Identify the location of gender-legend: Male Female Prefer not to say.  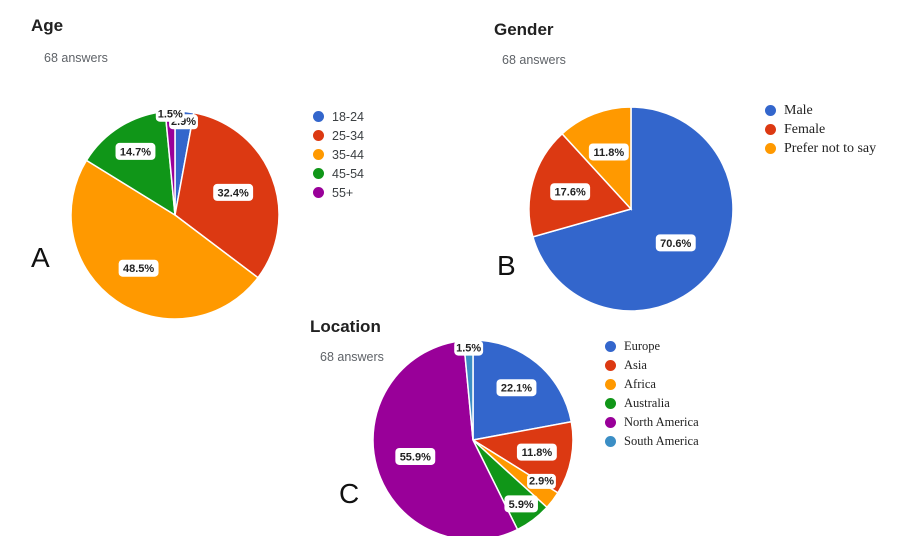
(820, 129).